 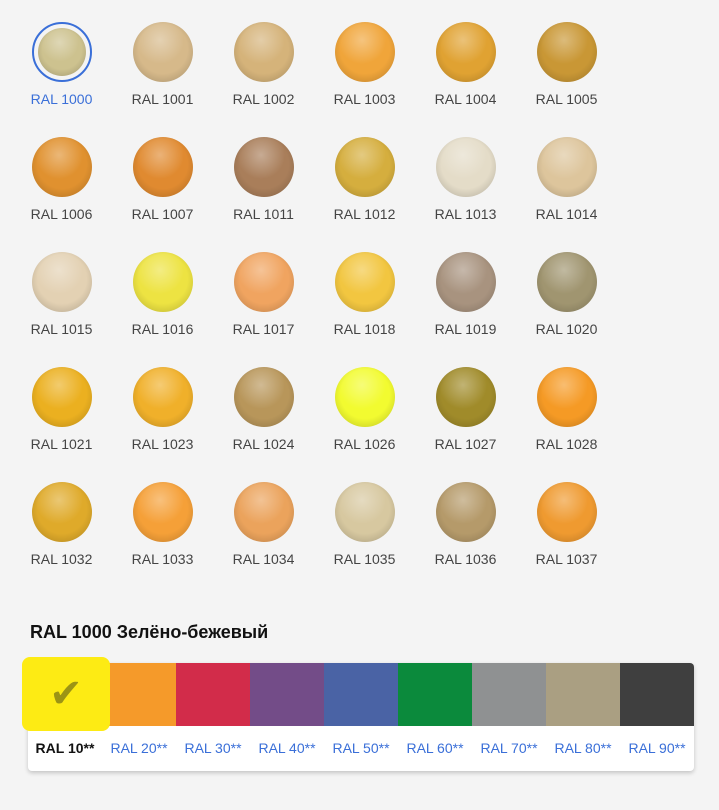 I want to click on color-swatch: RAL 1006, so click(x=61, y=194).